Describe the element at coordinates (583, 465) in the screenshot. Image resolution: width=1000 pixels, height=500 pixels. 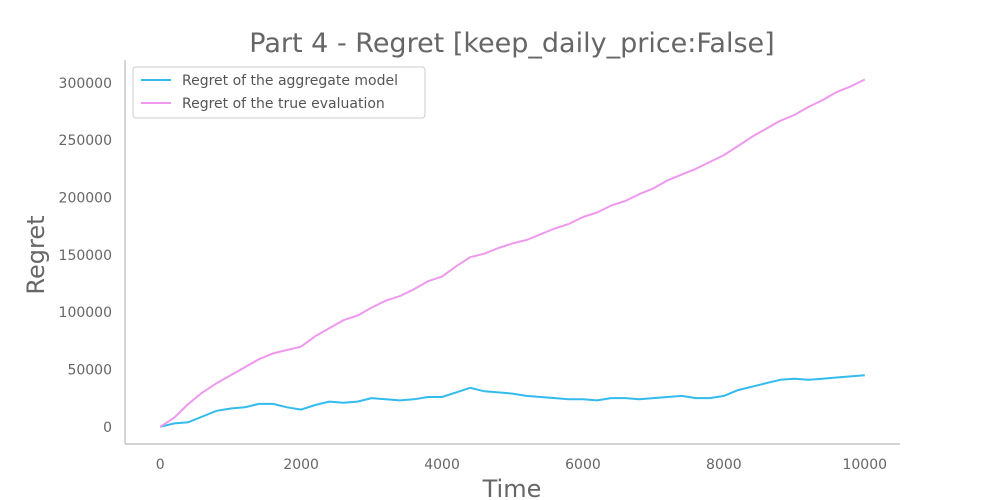
I see `x-tick-label: 6000` at that location.